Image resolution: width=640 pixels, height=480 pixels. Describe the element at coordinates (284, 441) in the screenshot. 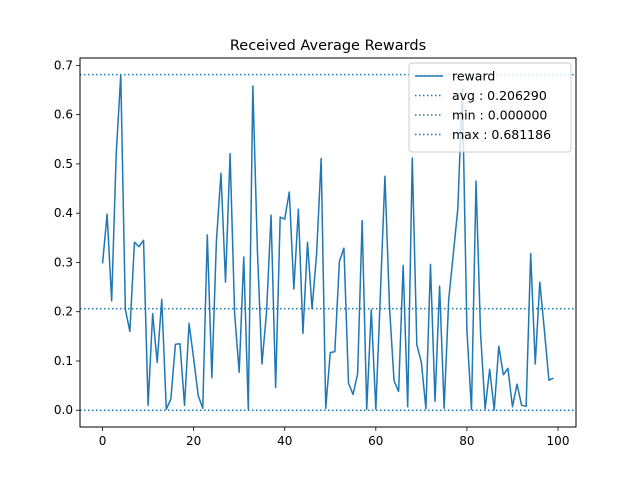

I see `x-tick-label-40: 40` at that location.